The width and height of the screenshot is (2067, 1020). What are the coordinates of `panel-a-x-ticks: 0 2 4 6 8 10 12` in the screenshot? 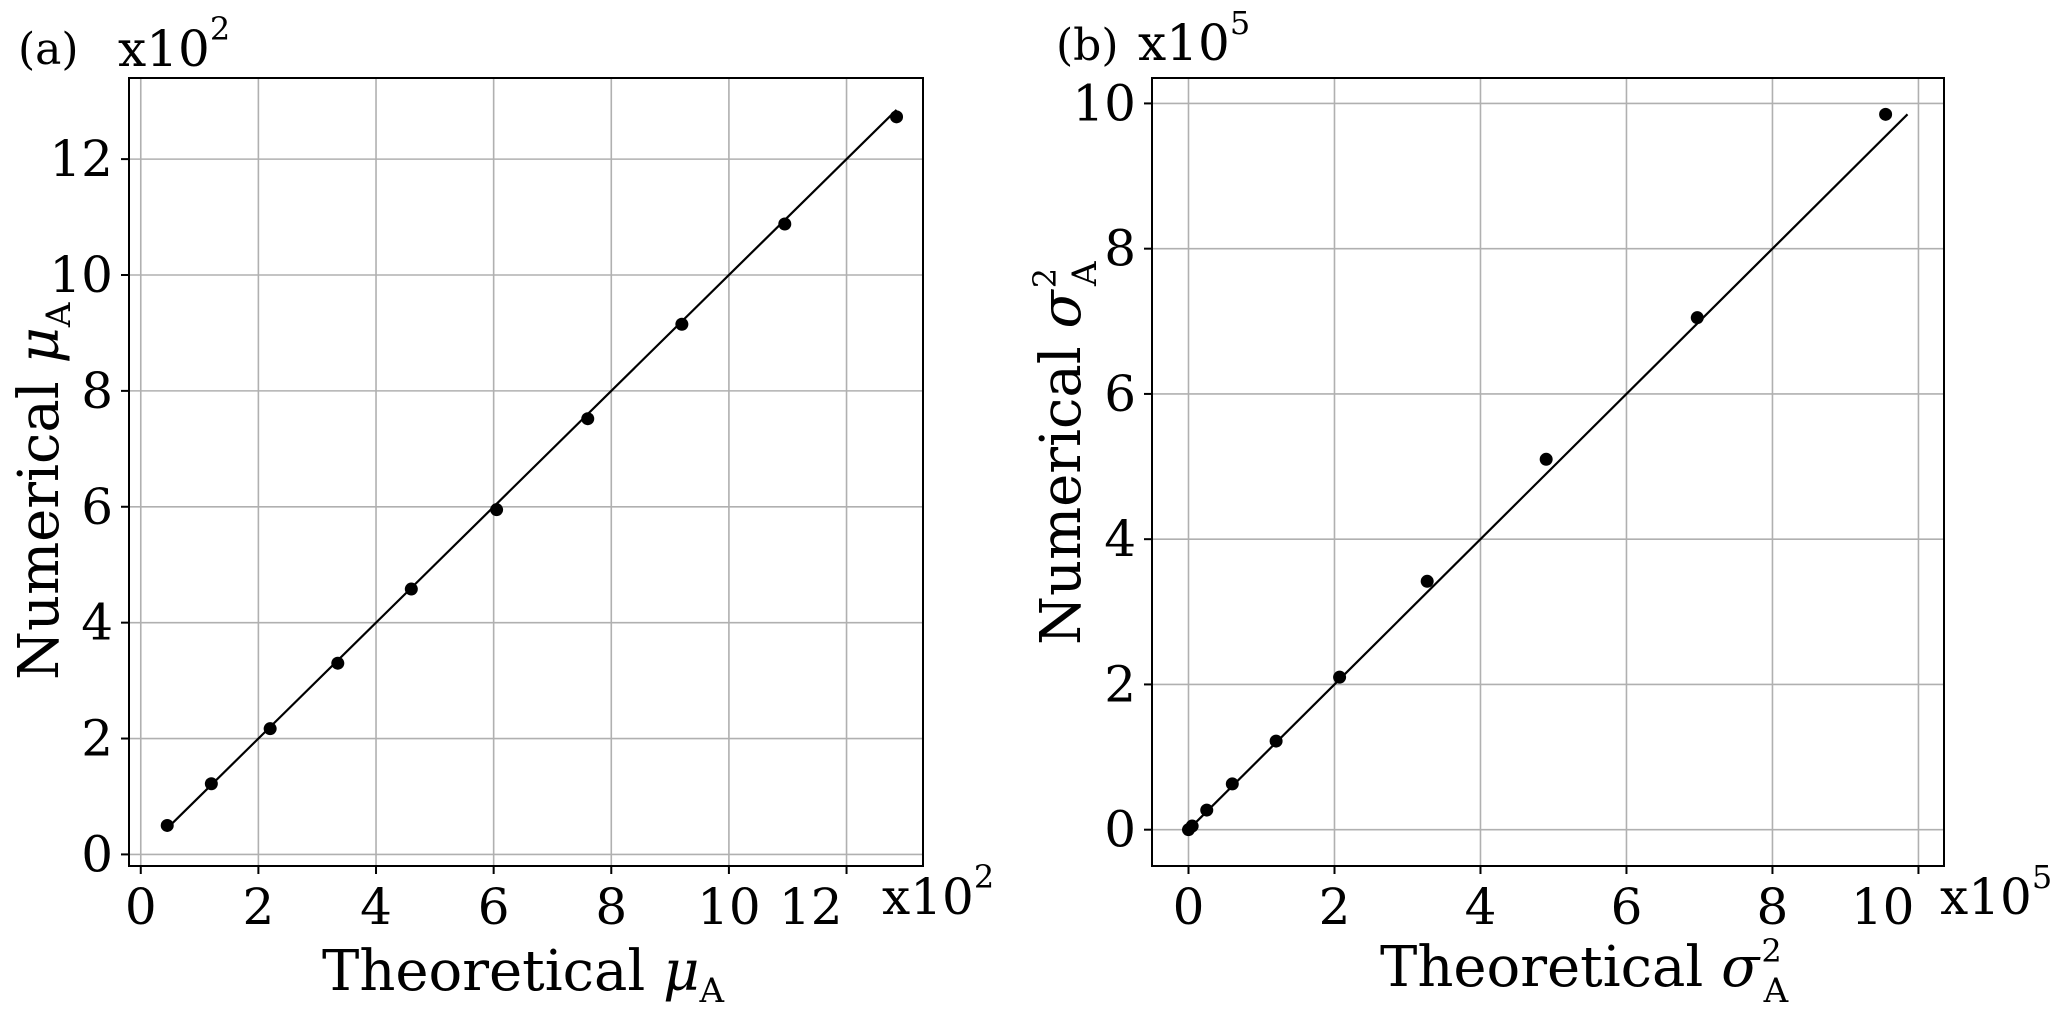 It's located at (486, 901).